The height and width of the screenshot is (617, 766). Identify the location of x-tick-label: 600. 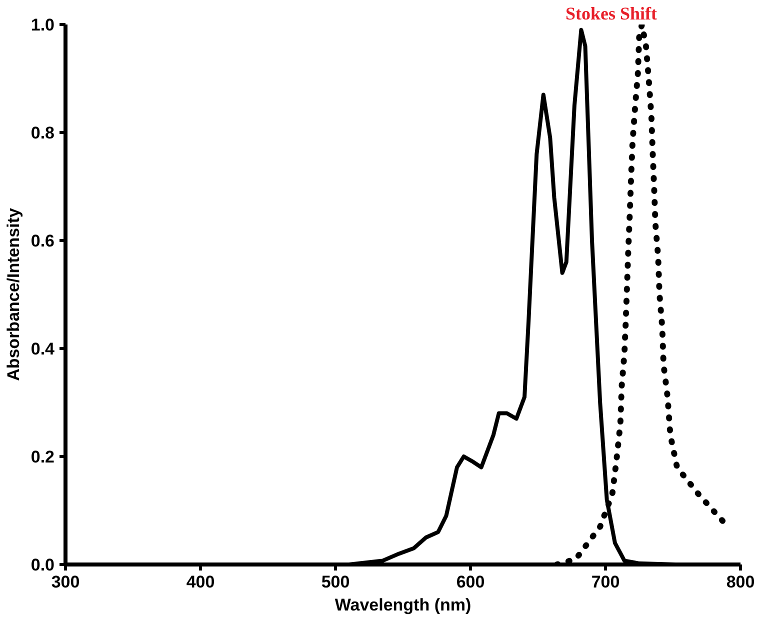
(470, 582).